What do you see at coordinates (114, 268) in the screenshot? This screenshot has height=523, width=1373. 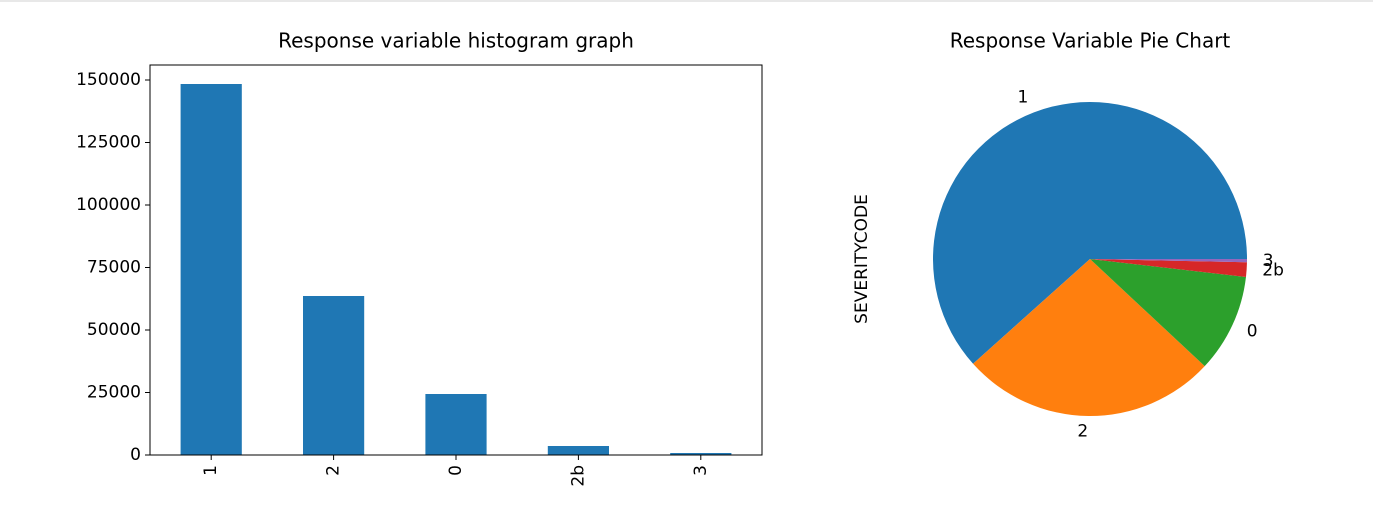 I see `y-tick-label: 75000` at bounding box center [114, 268].